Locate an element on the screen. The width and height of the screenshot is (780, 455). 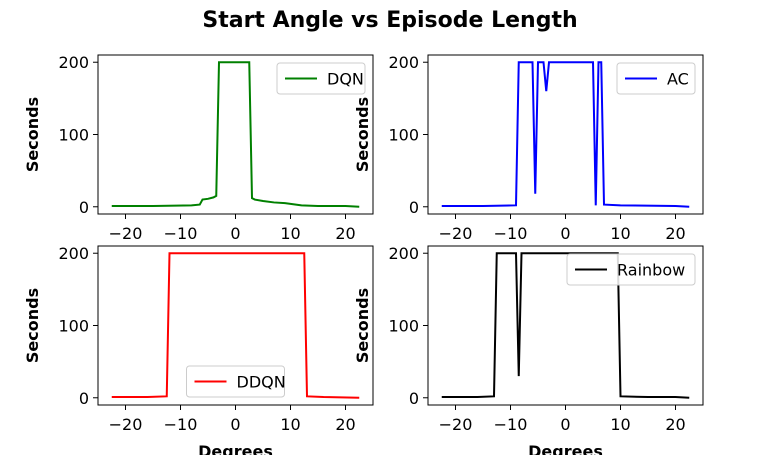
legend-label: Rainbow is located at coordinates (651, 270).